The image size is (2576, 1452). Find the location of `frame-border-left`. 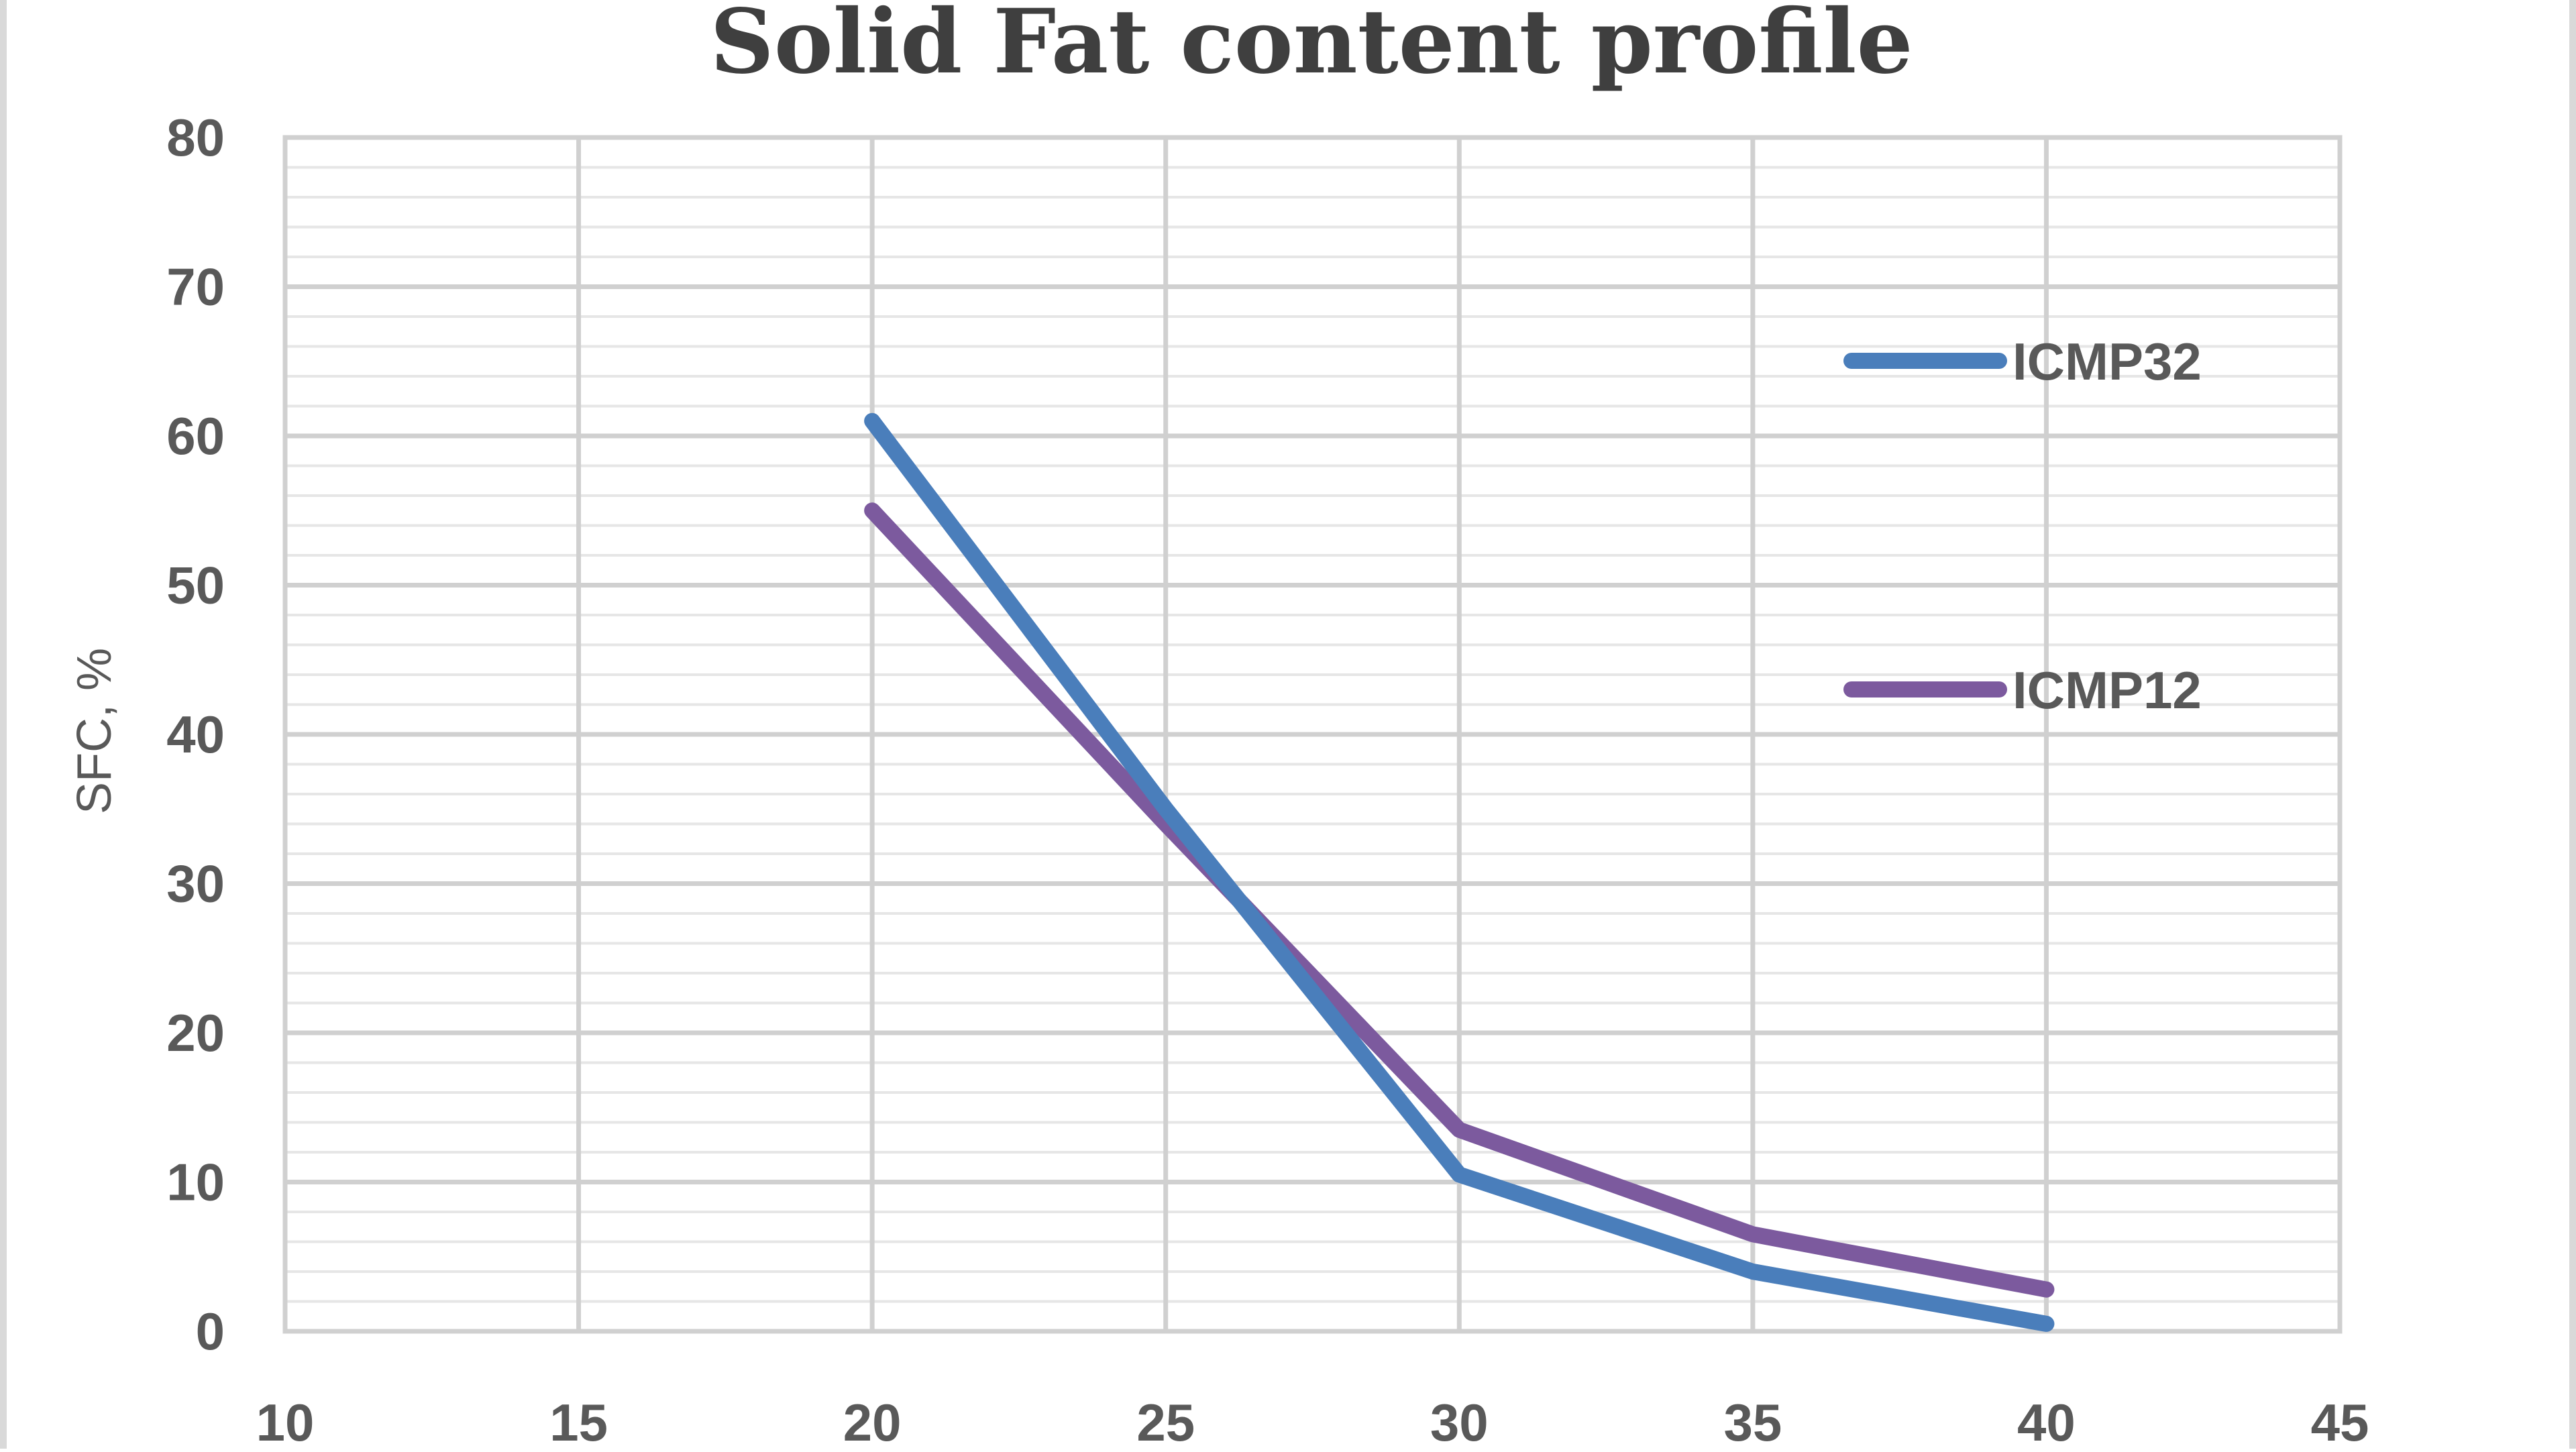

frame-border-left is located at coordinates (3, 725).